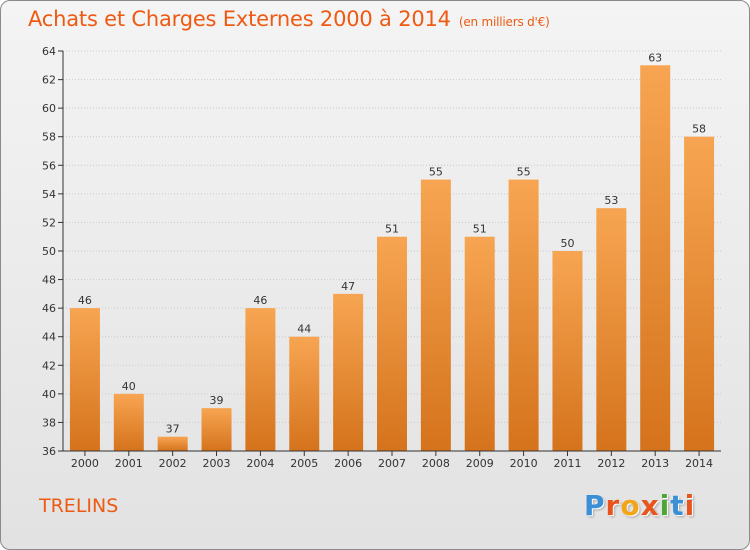 The image size is (750, 550). What do you see at coordinates (677, 505) in the screenshot?
I see `logo-letter: t` at bounding box center [677, 505].